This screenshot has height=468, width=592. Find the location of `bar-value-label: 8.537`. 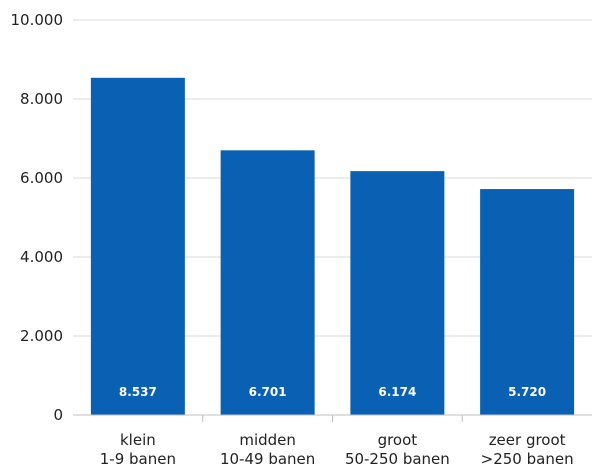

bar-value-label: 8.537 is located at coordinates (138, 392).